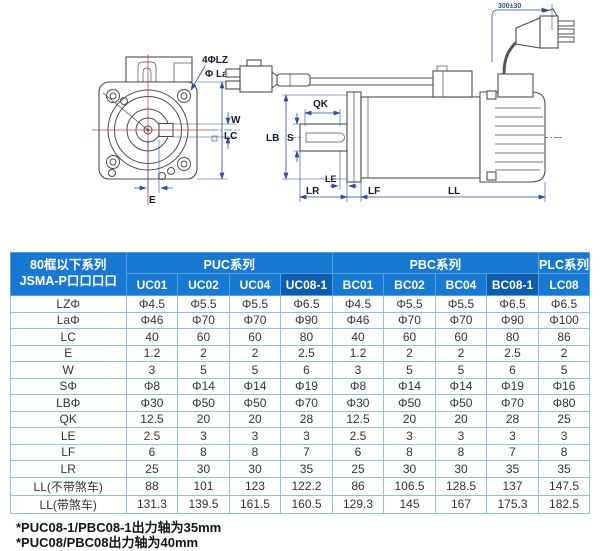 This screenshot has height=551, width=600. Describe the element at coordinates (528, 33) in the screenshot. I see `encoder-connector-taper` at that location.